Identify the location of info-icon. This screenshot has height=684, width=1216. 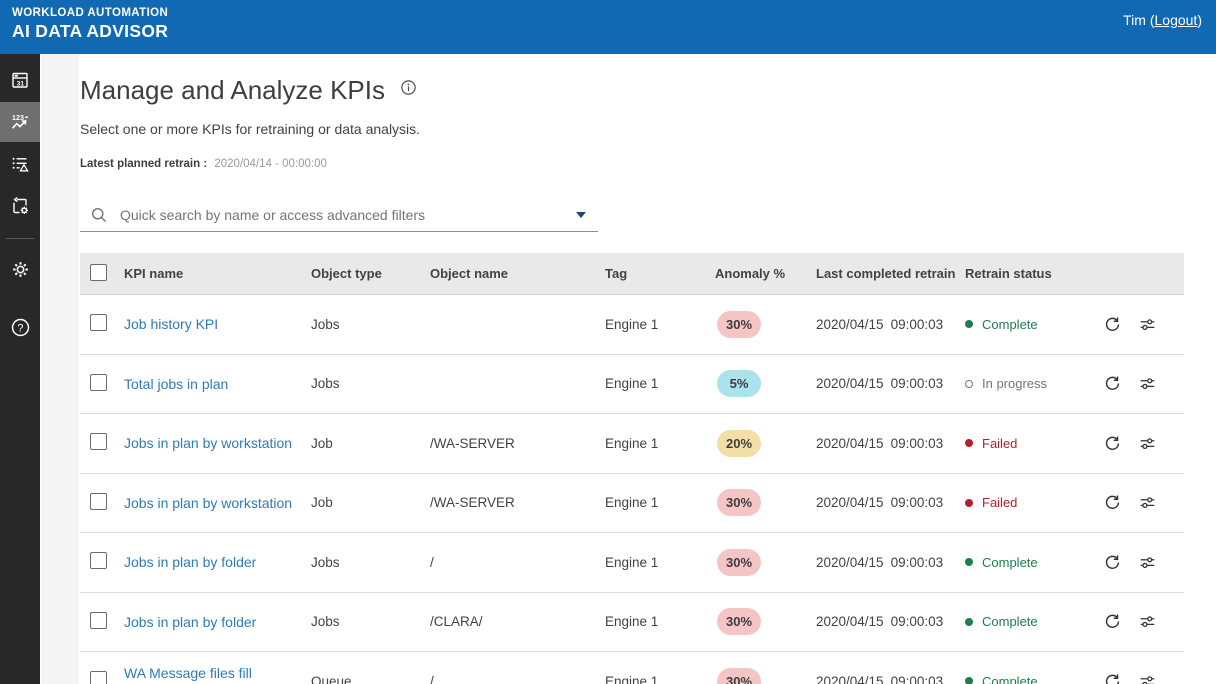
(408, 90).